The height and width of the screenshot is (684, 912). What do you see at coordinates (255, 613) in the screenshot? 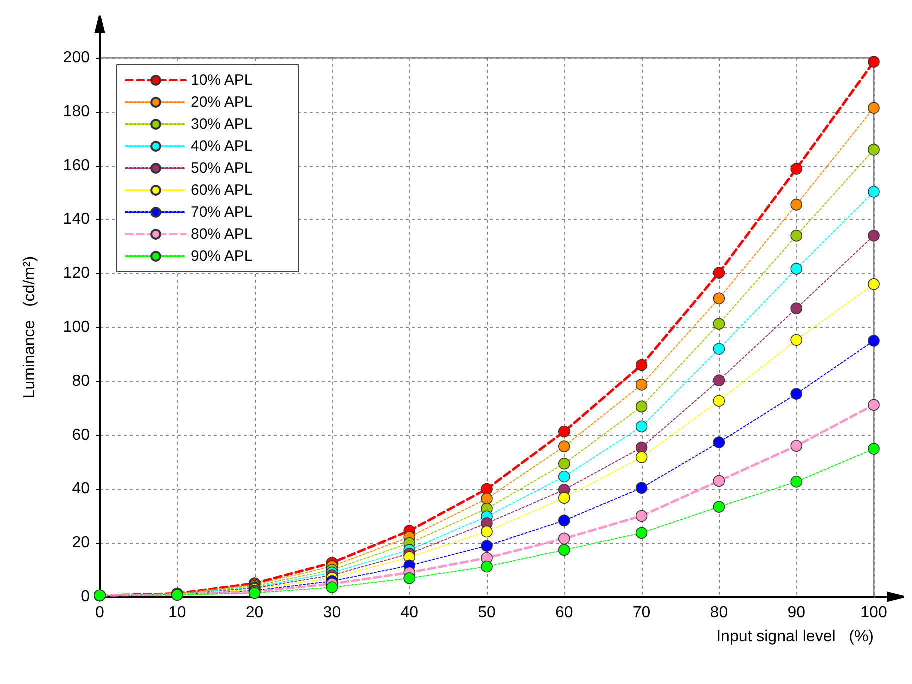
I see `x-tick-label: 20` at bounding box center [255, 613].